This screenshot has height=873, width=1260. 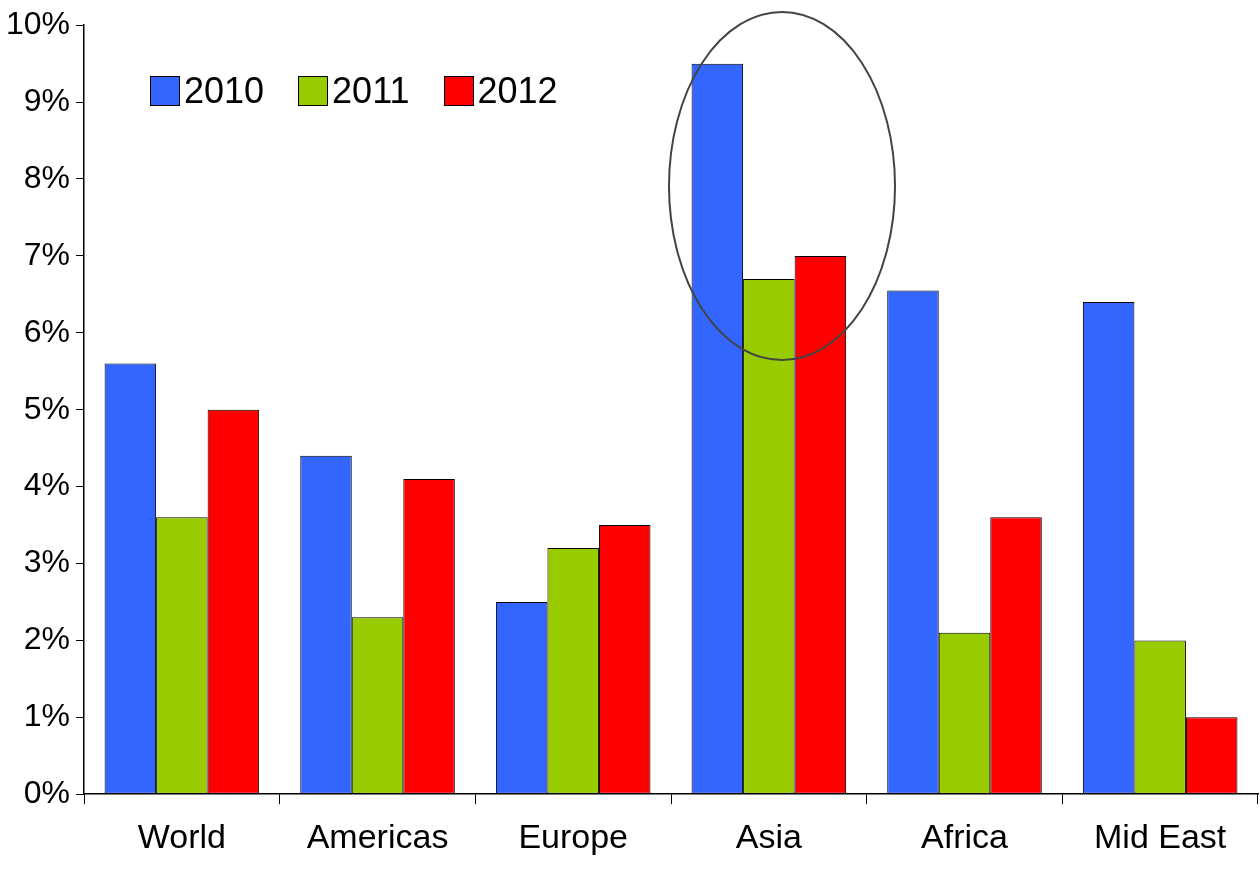 I want to click on y-tick-label: 9%, so click(x=47, y=99).